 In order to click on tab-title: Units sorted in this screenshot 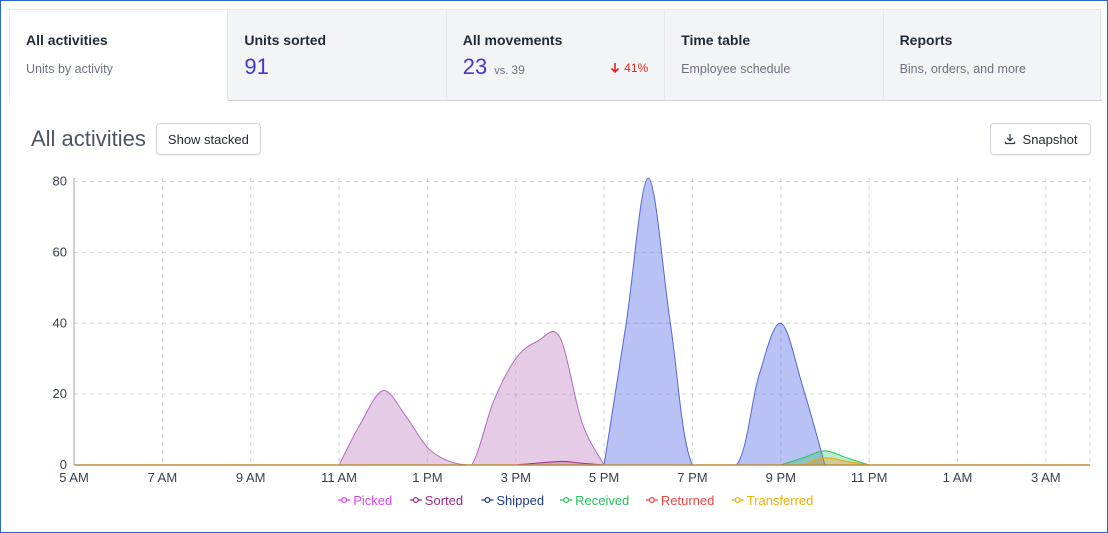, I will do `click(285, 40)`.